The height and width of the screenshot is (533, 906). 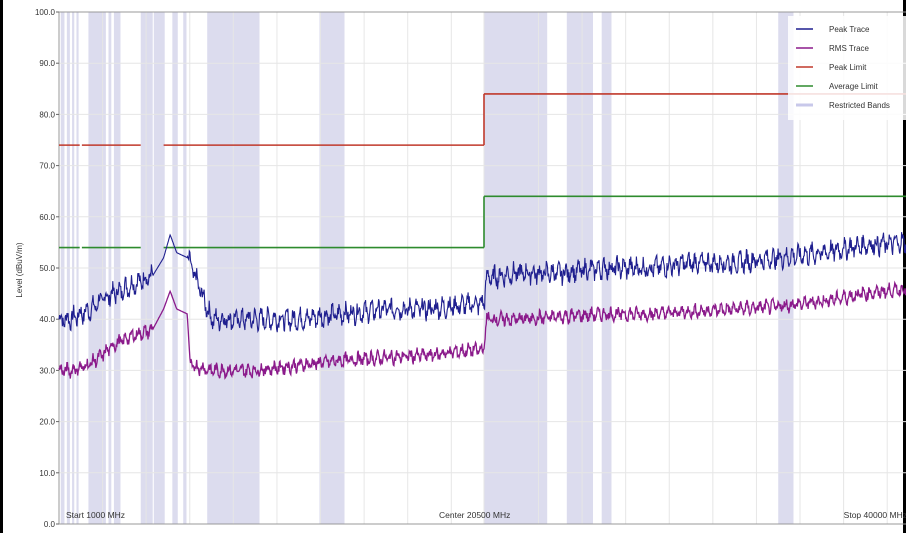 I want to click on legend-label-4: Restricted Bands, so click(x=859, y=105).